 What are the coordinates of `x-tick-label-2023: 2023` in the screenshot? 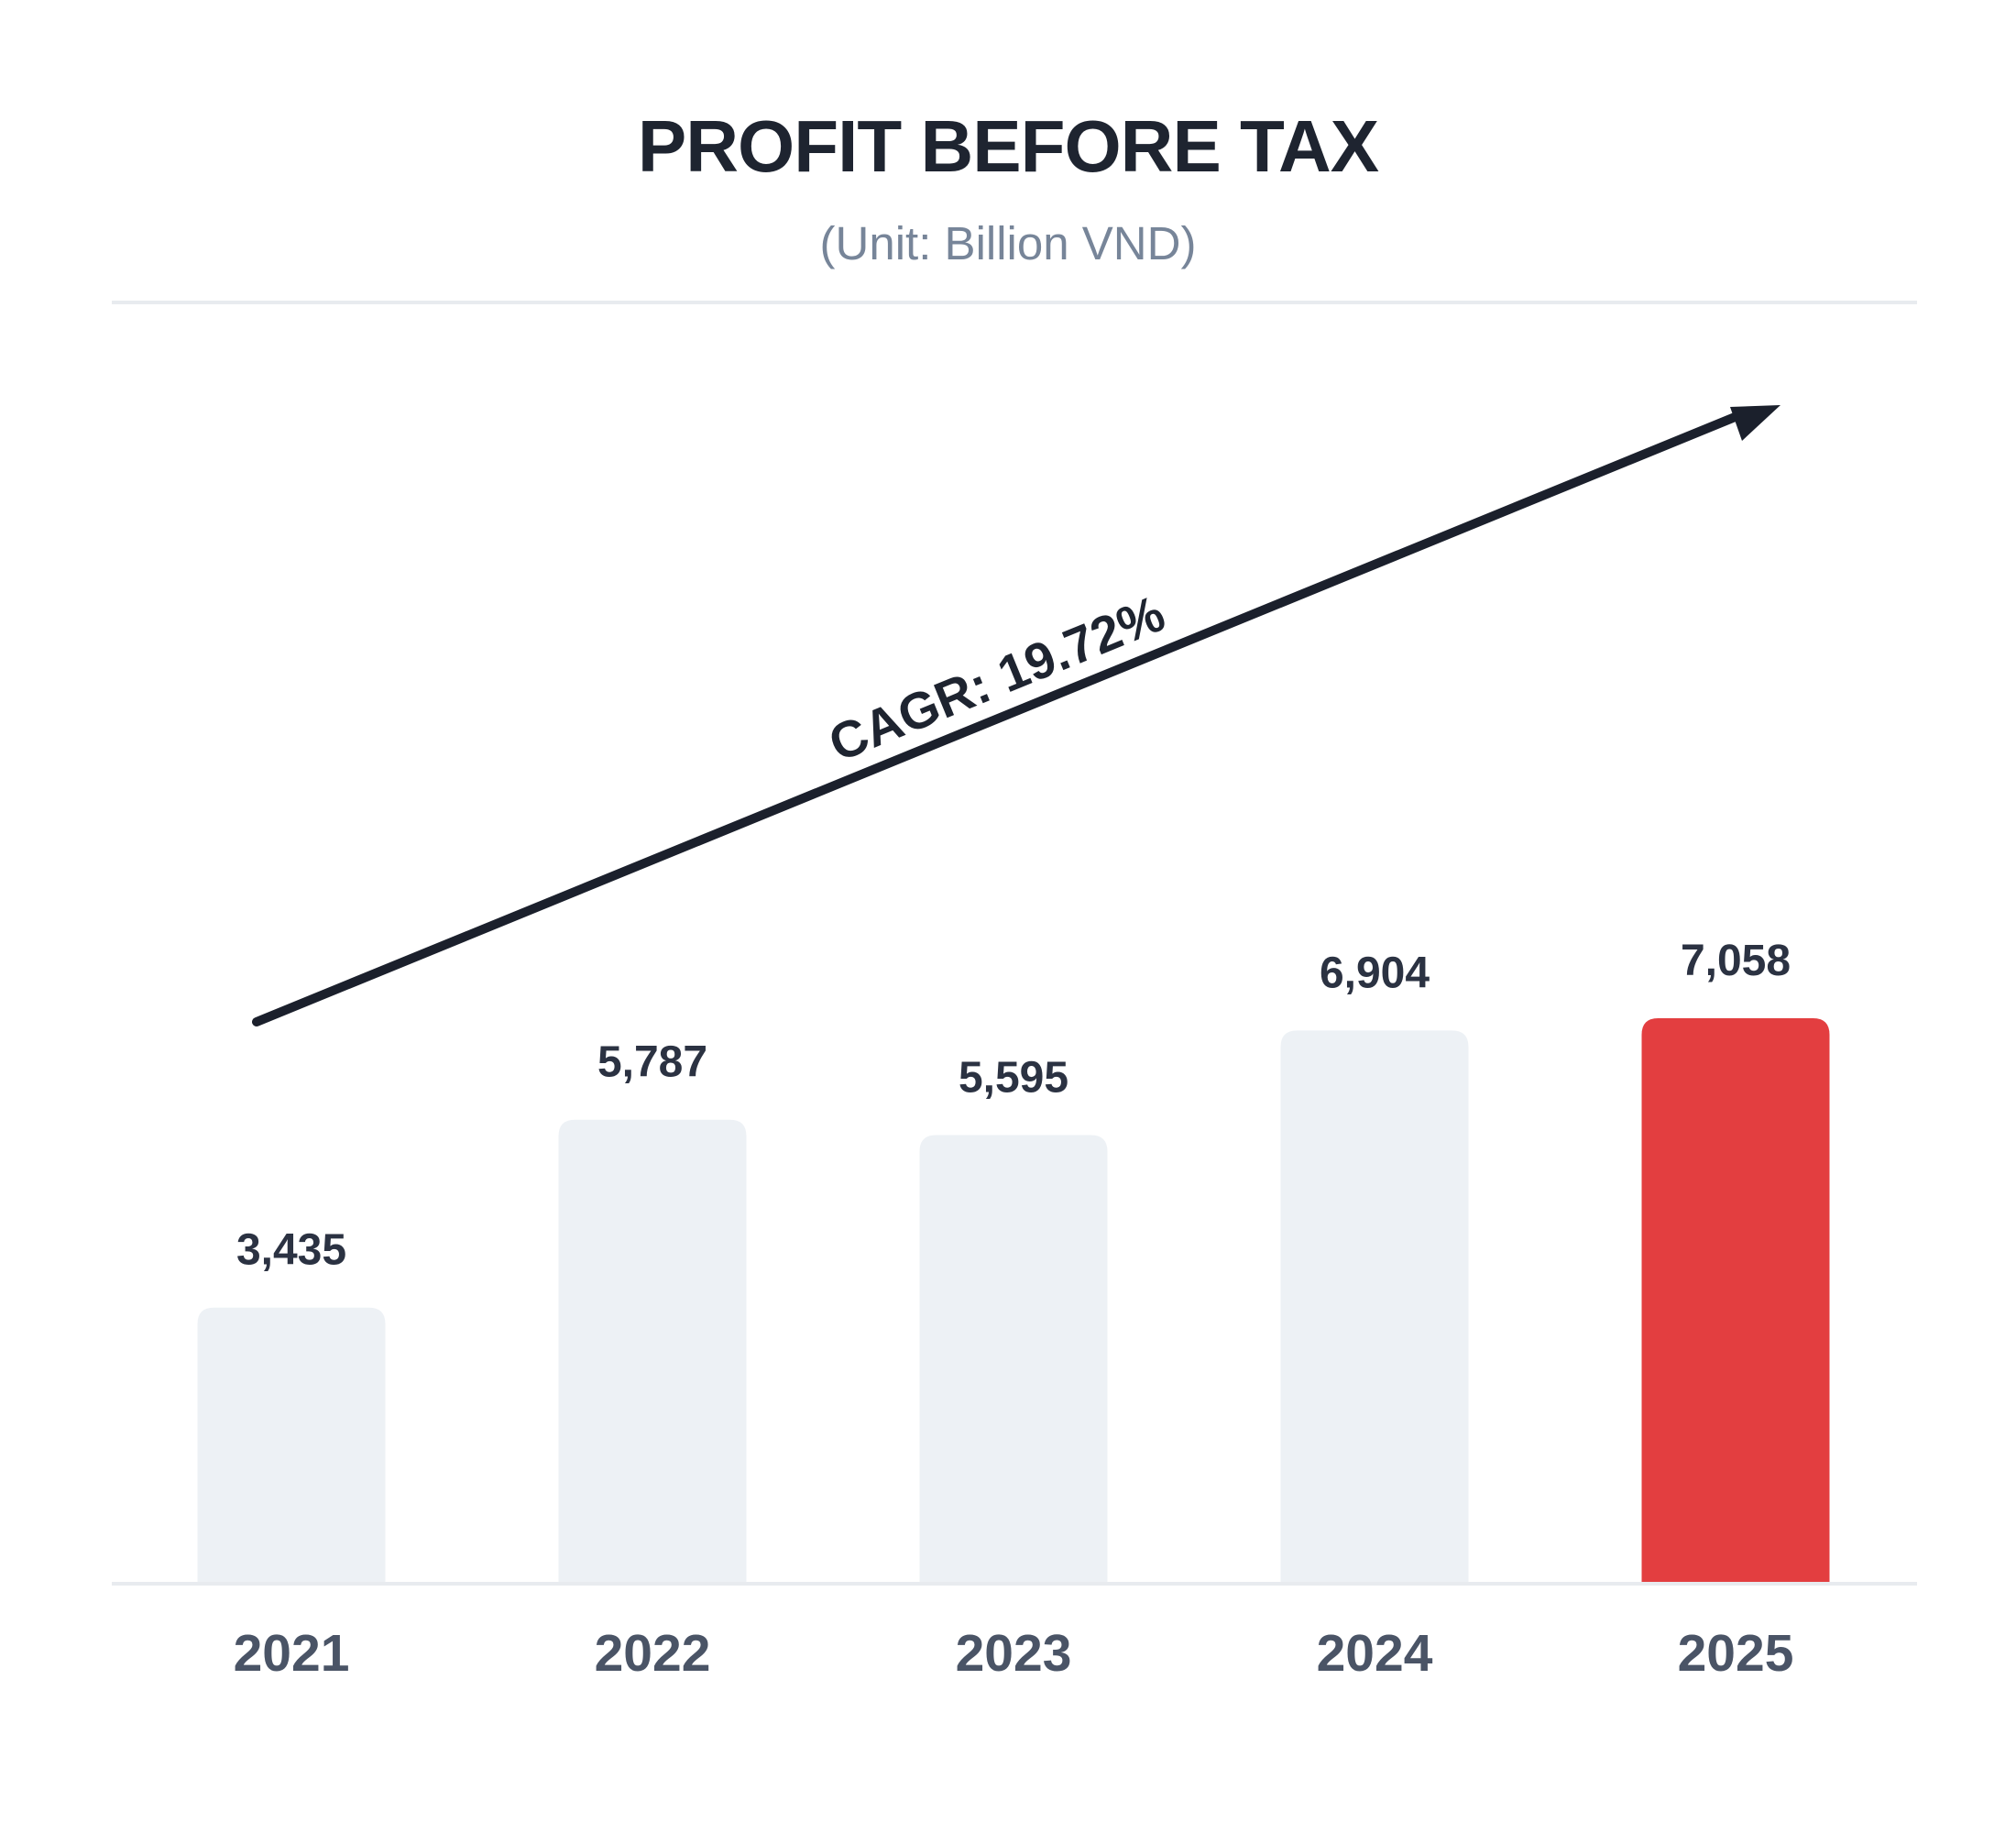 It's located at (1014, 1653).